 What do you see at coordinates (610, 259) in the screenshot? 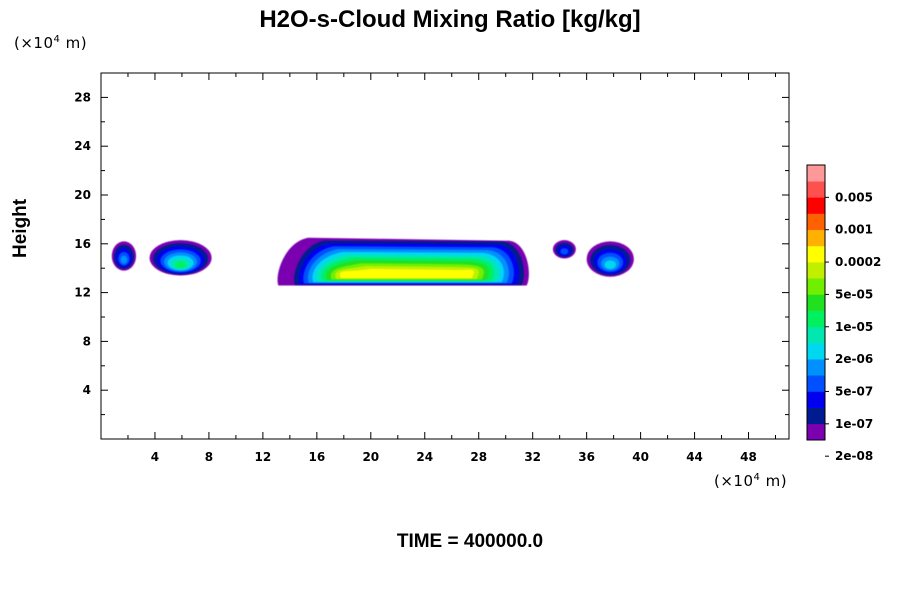
I see `cloud-right-b` at bounding box center [610, 259].